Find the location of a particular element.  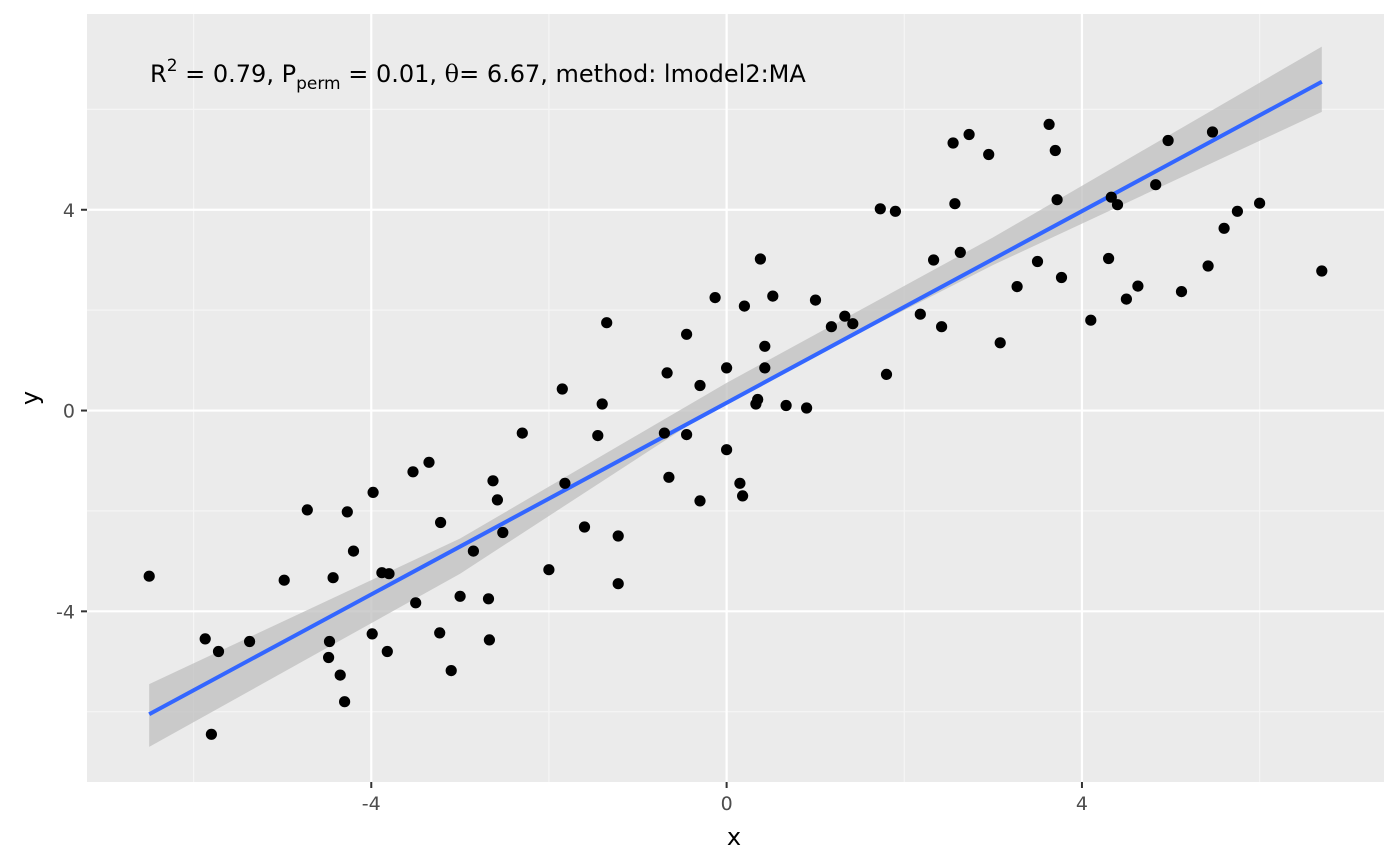

y-tick-label: 0 is located at coordinates (69, 412).